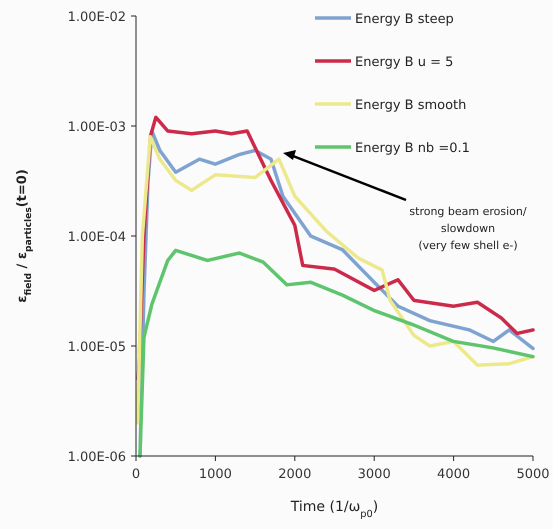  I want to click on x-axis-title: Time (1/ω$_{p0}$), so click(334, 509).